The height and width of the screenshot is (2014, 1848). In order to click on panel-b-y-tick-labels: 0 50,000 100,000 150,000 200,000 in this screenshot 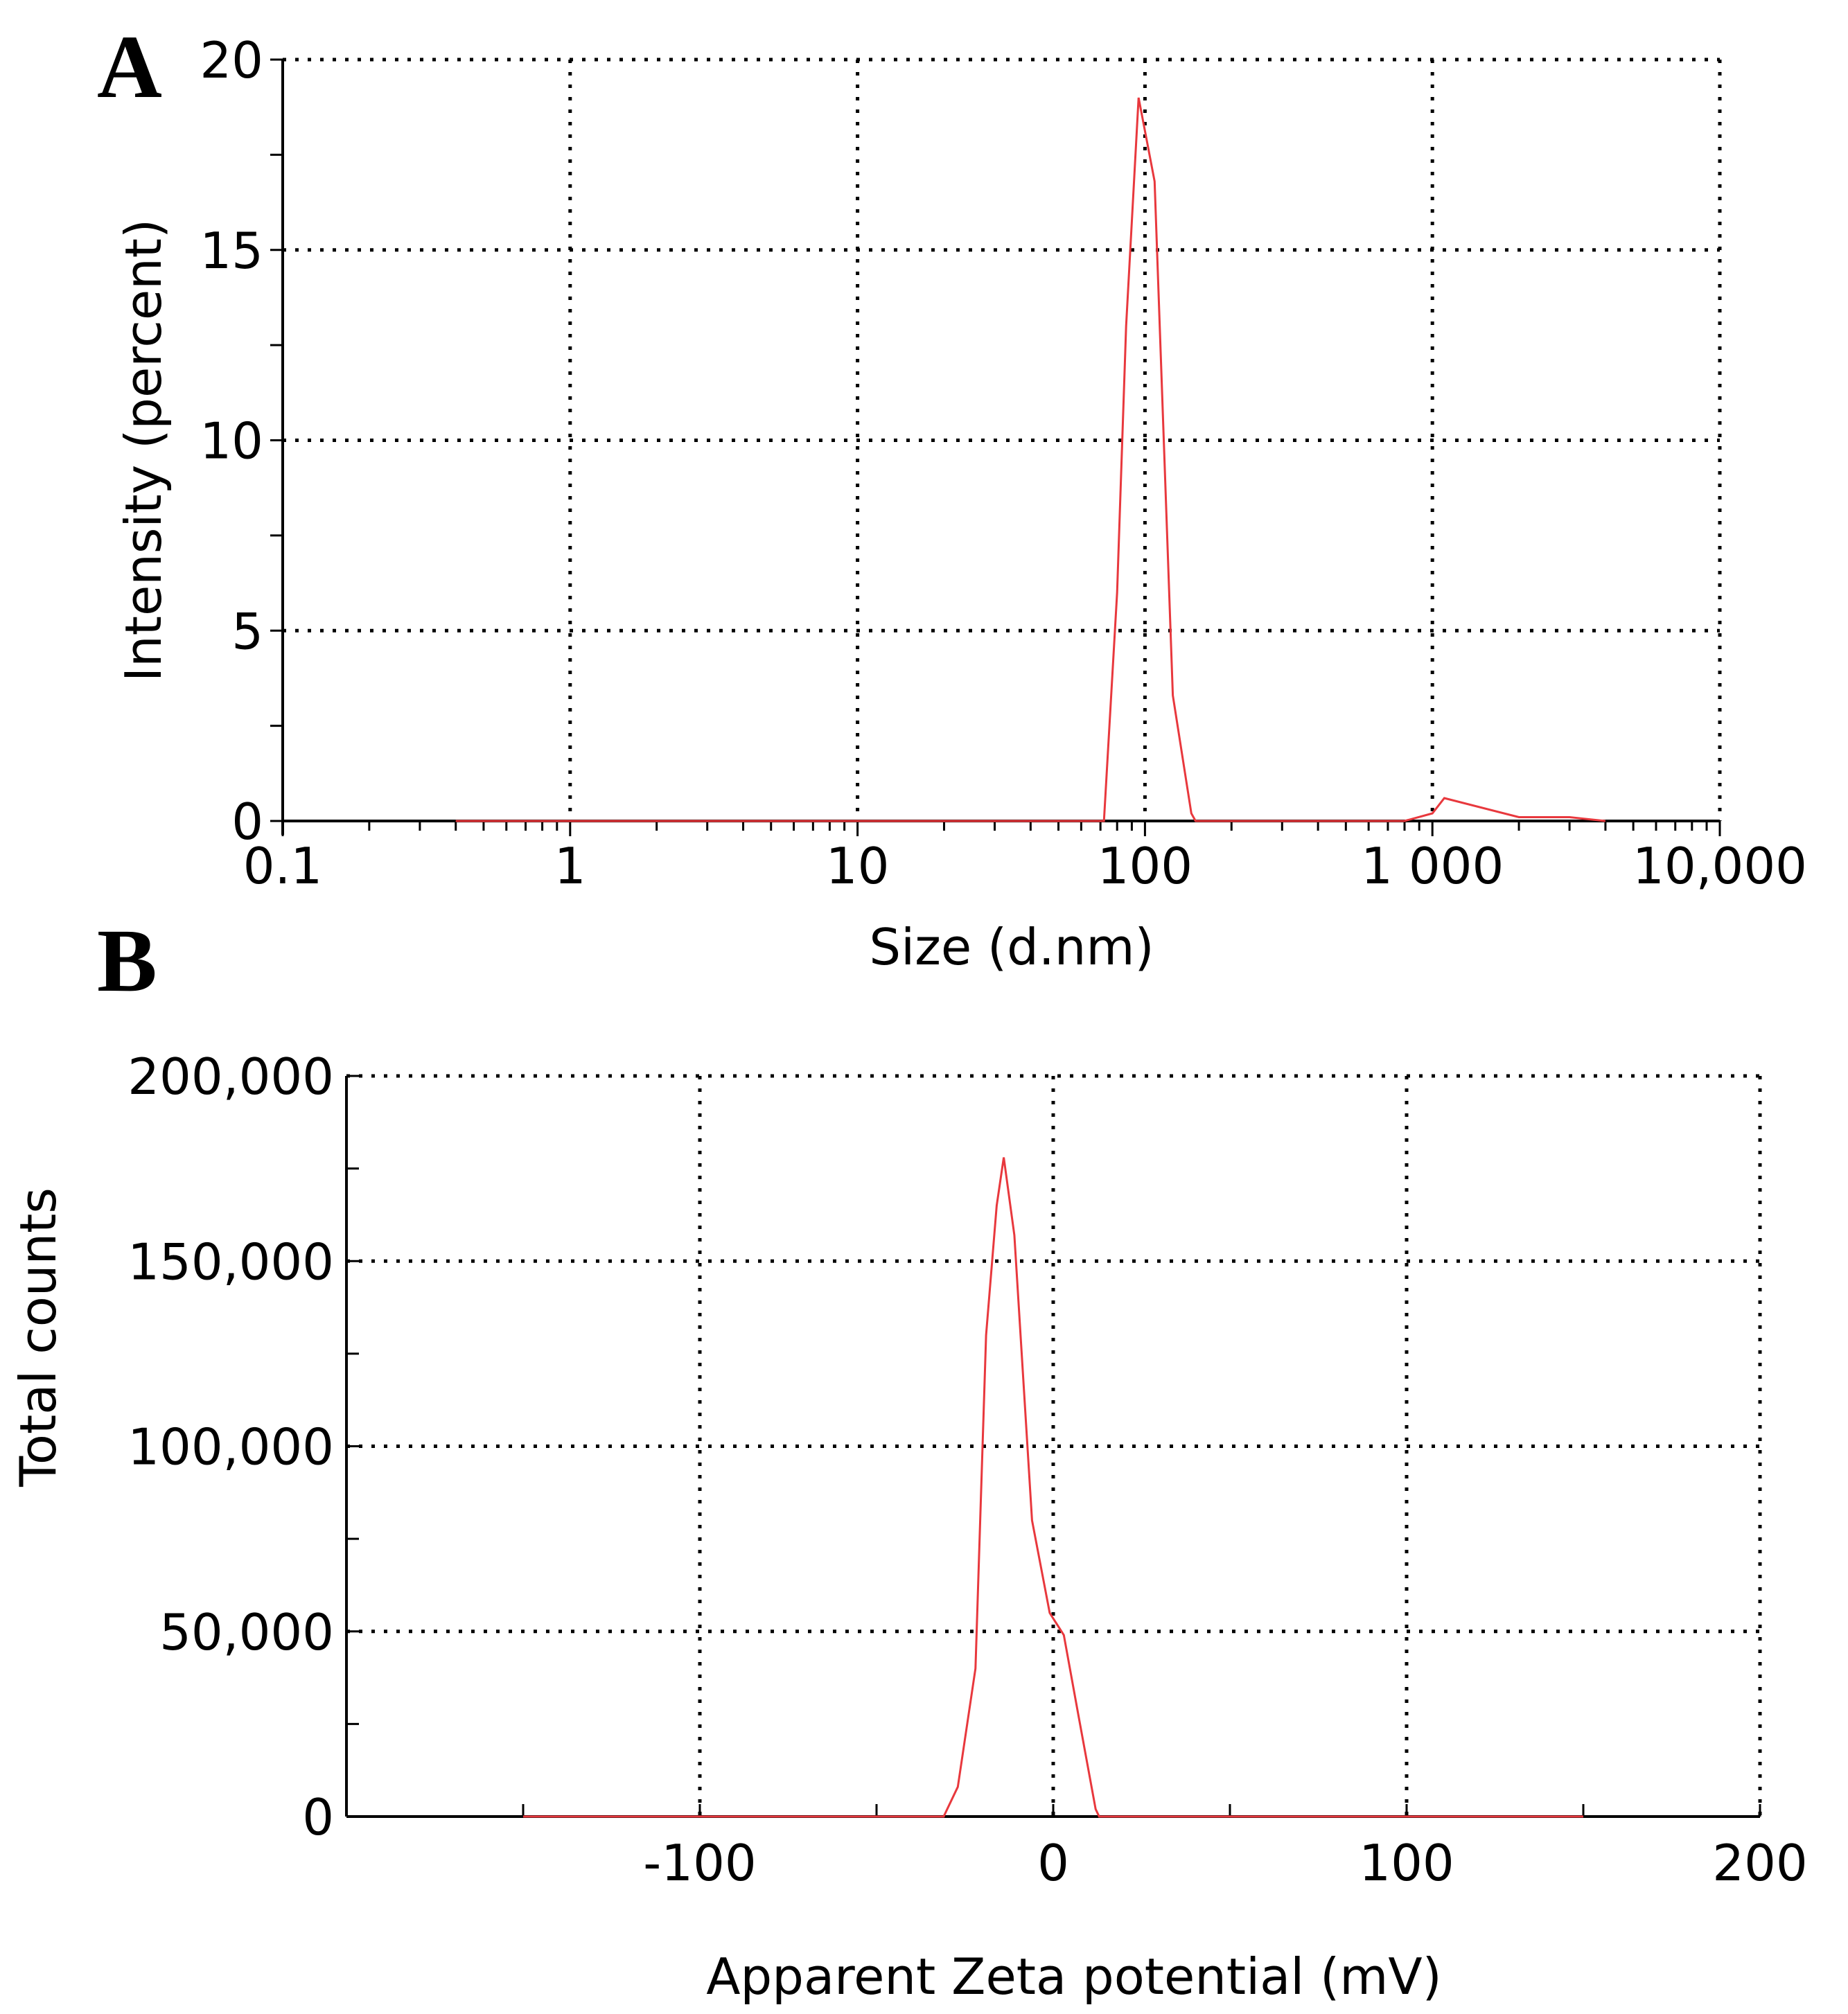, I will do `click(230, 1447)`.